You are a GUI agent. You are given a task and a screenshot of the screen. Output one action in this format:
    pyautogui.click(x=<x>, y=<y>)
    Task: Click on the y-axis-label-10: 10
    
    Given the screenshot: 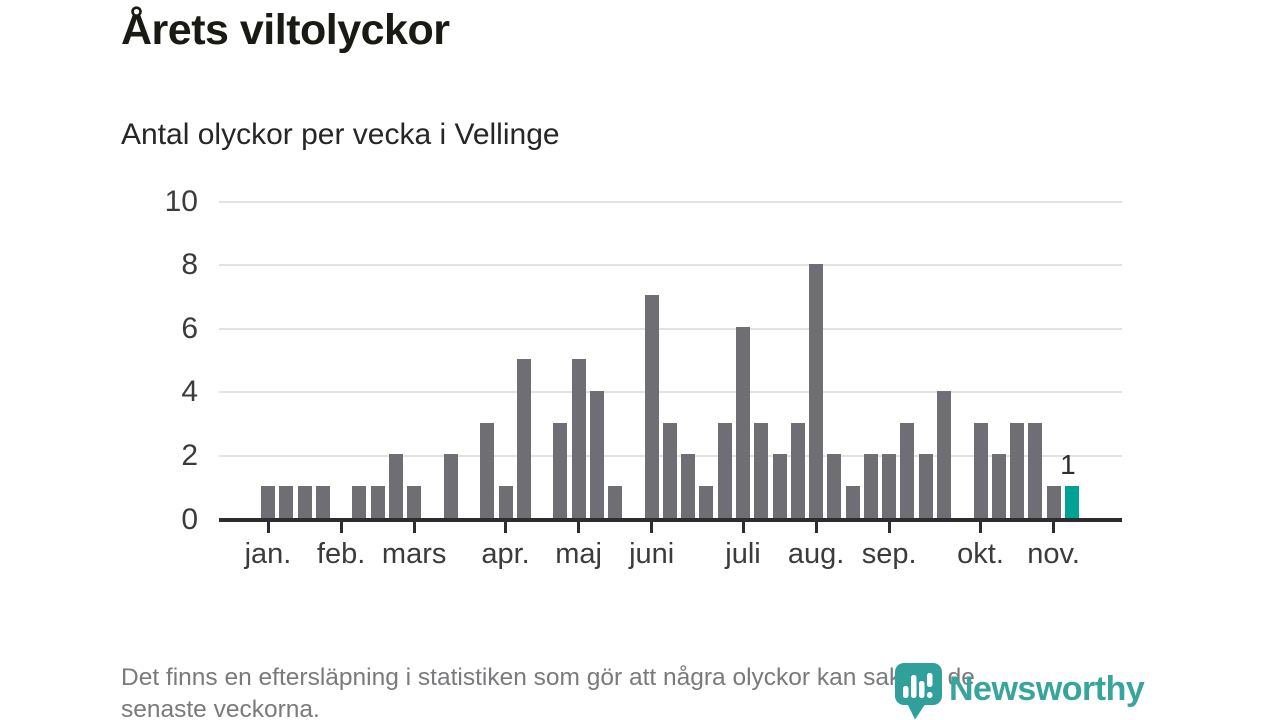 What is the action you would take?
    pyautogui.click(x=181, y=201)
    